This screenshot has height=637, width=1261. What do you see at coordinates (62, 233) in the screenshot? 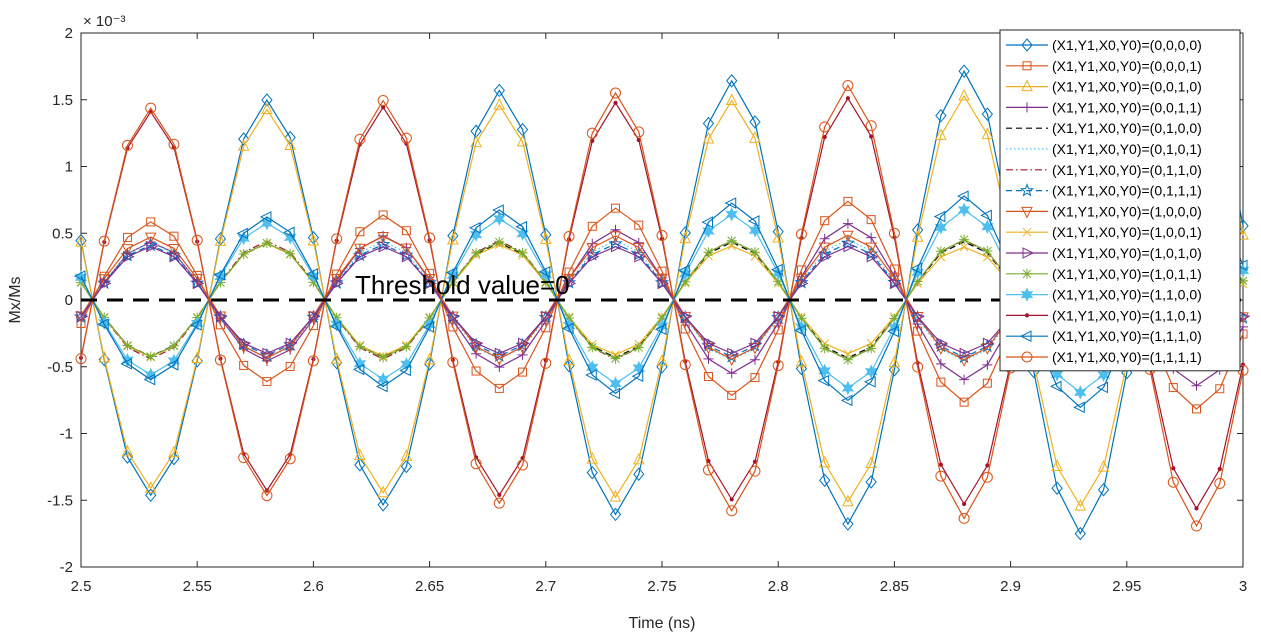
I see `y-tick-label: 0.5` at bounding box center [62, 233].